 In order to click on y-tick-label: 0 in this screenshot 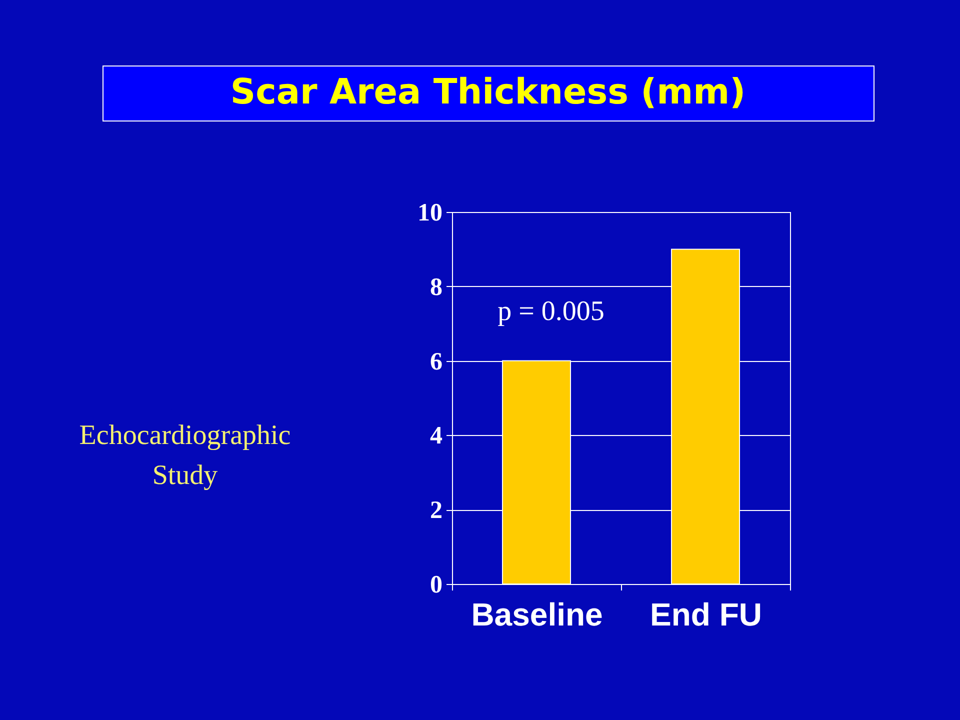, I will do `click(436, 585)`.